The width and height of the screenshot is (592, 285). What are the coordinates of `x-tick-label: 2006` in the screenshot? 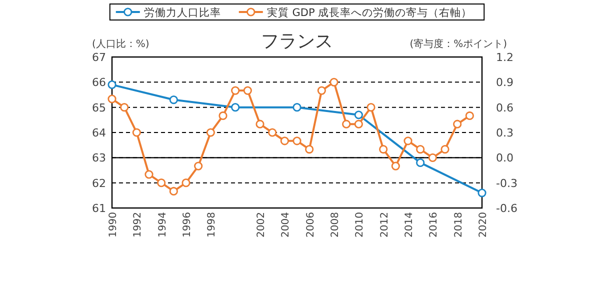 It's located at (310, 225).